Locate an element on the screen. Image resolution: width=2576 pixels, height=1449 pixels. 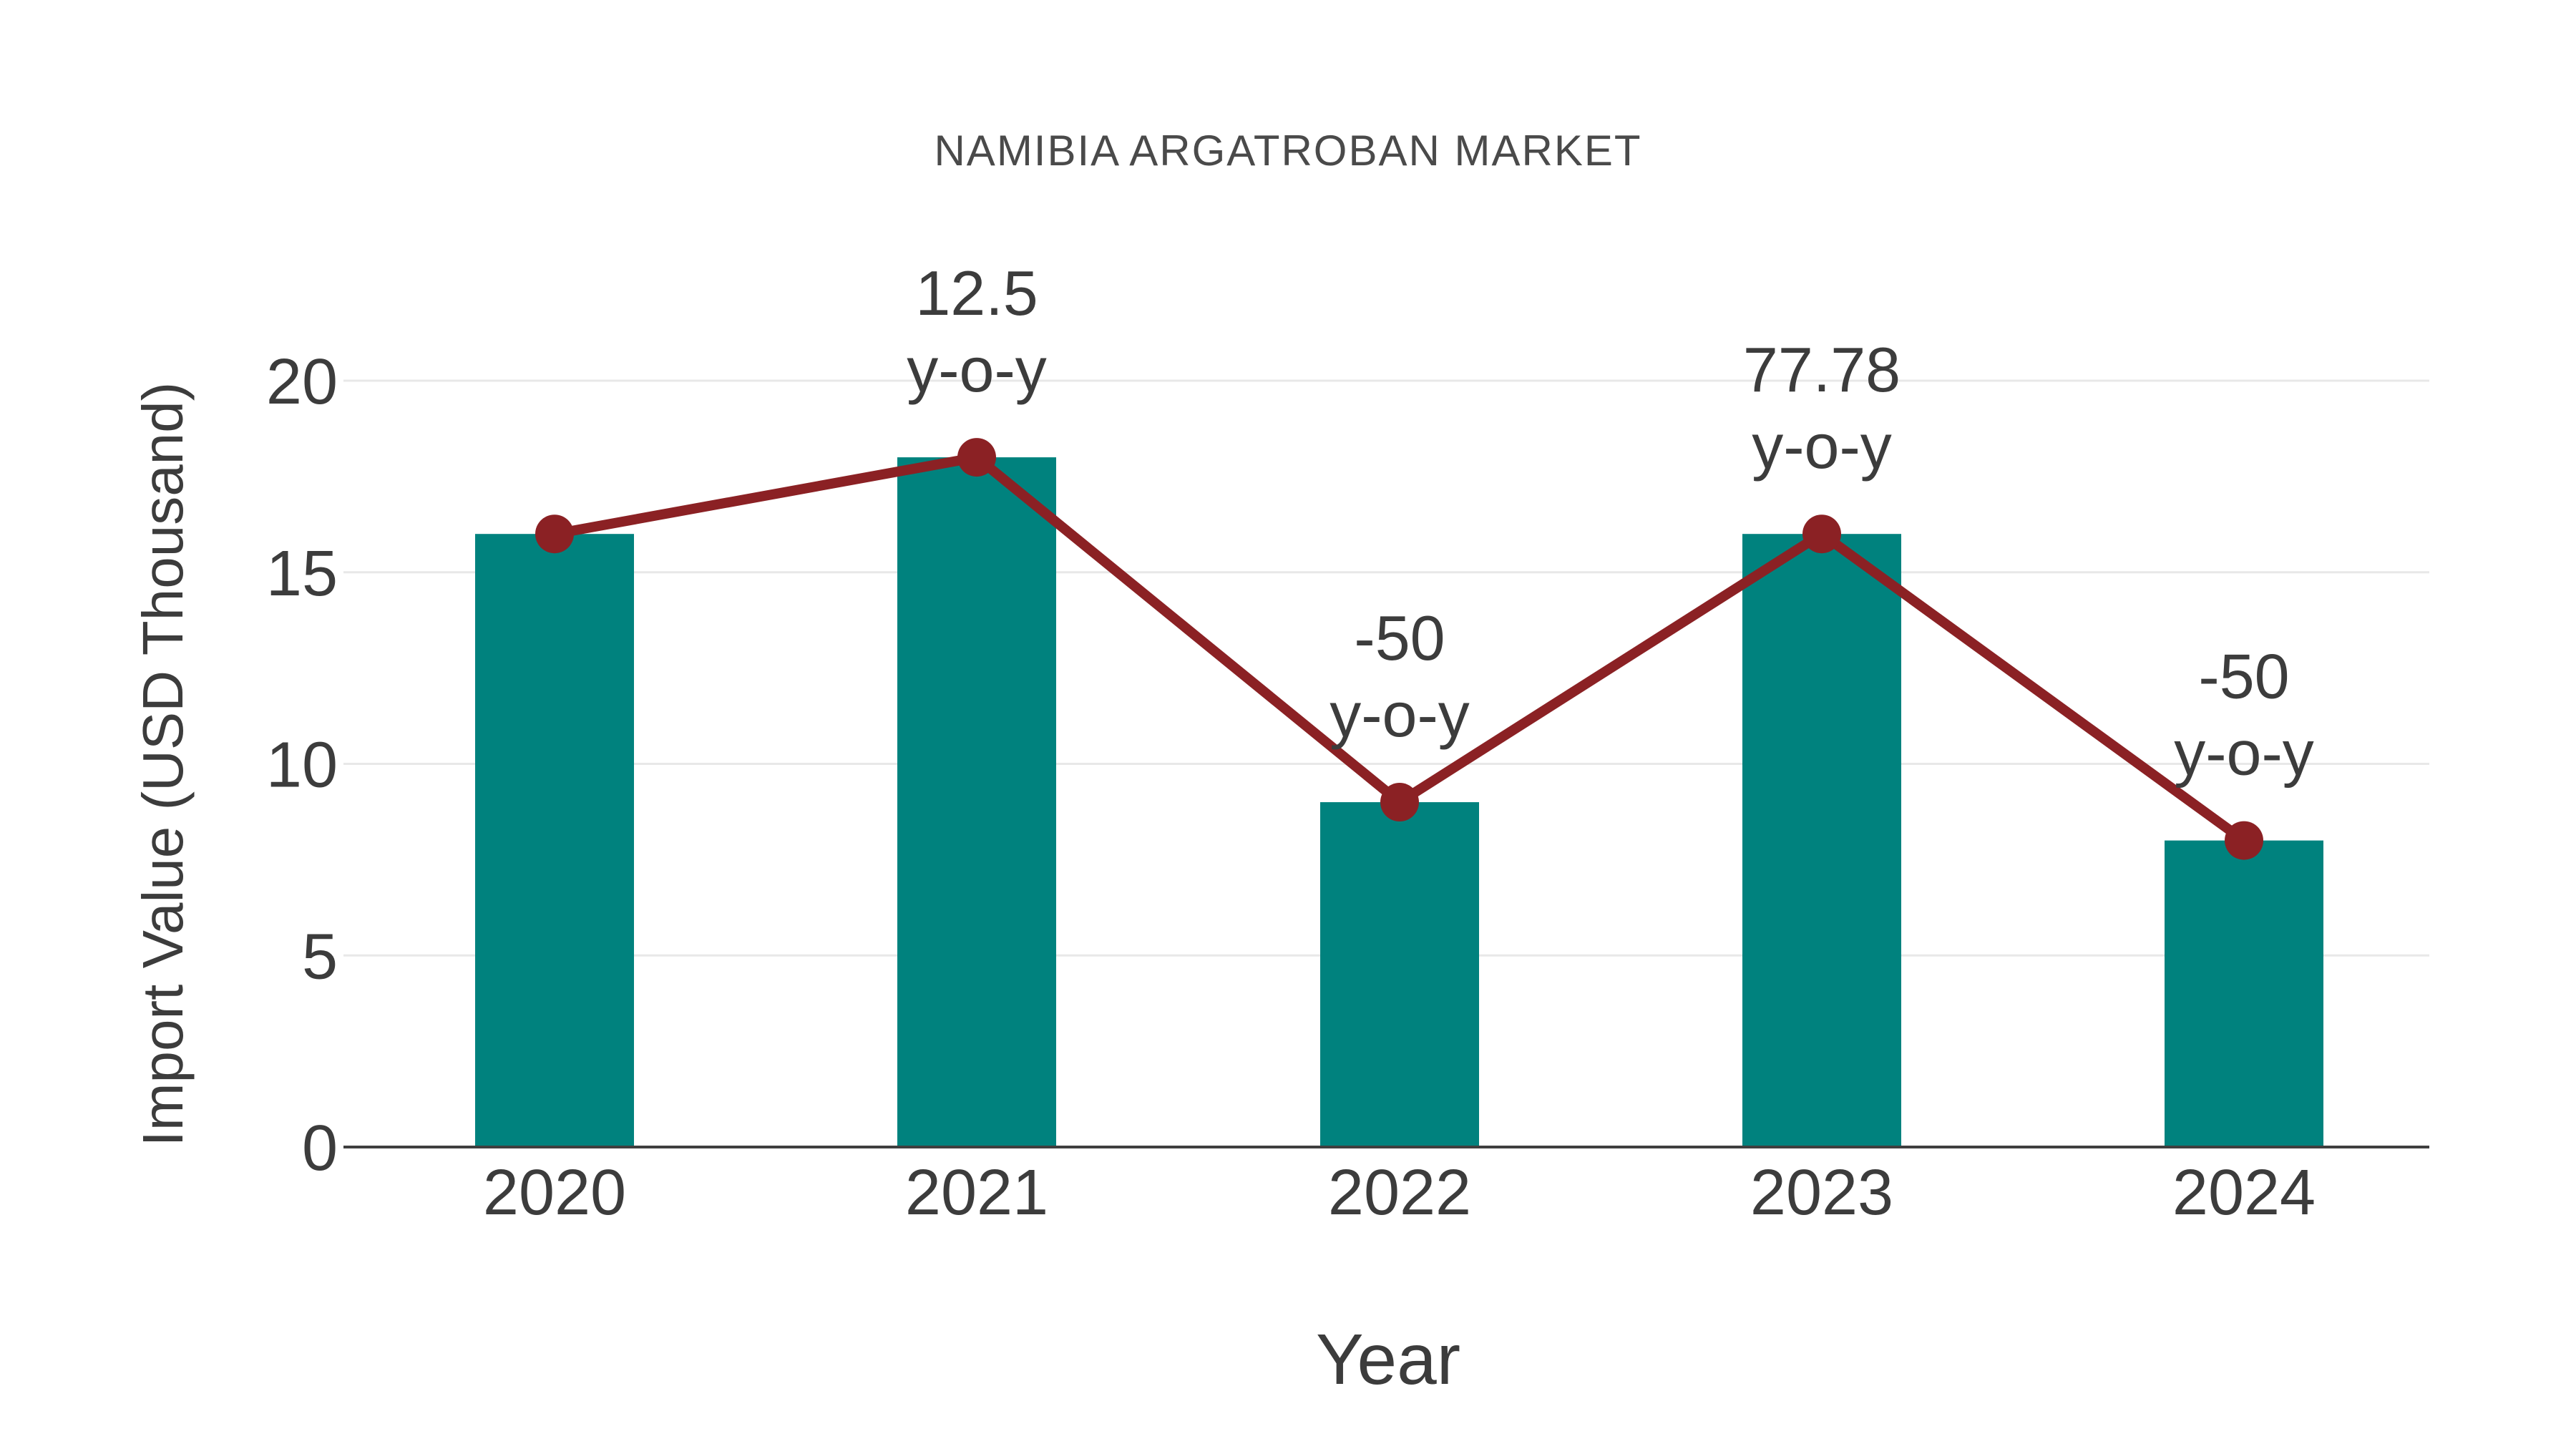
x-tick-label: 2023 is located at coordinates (1821, 1193).